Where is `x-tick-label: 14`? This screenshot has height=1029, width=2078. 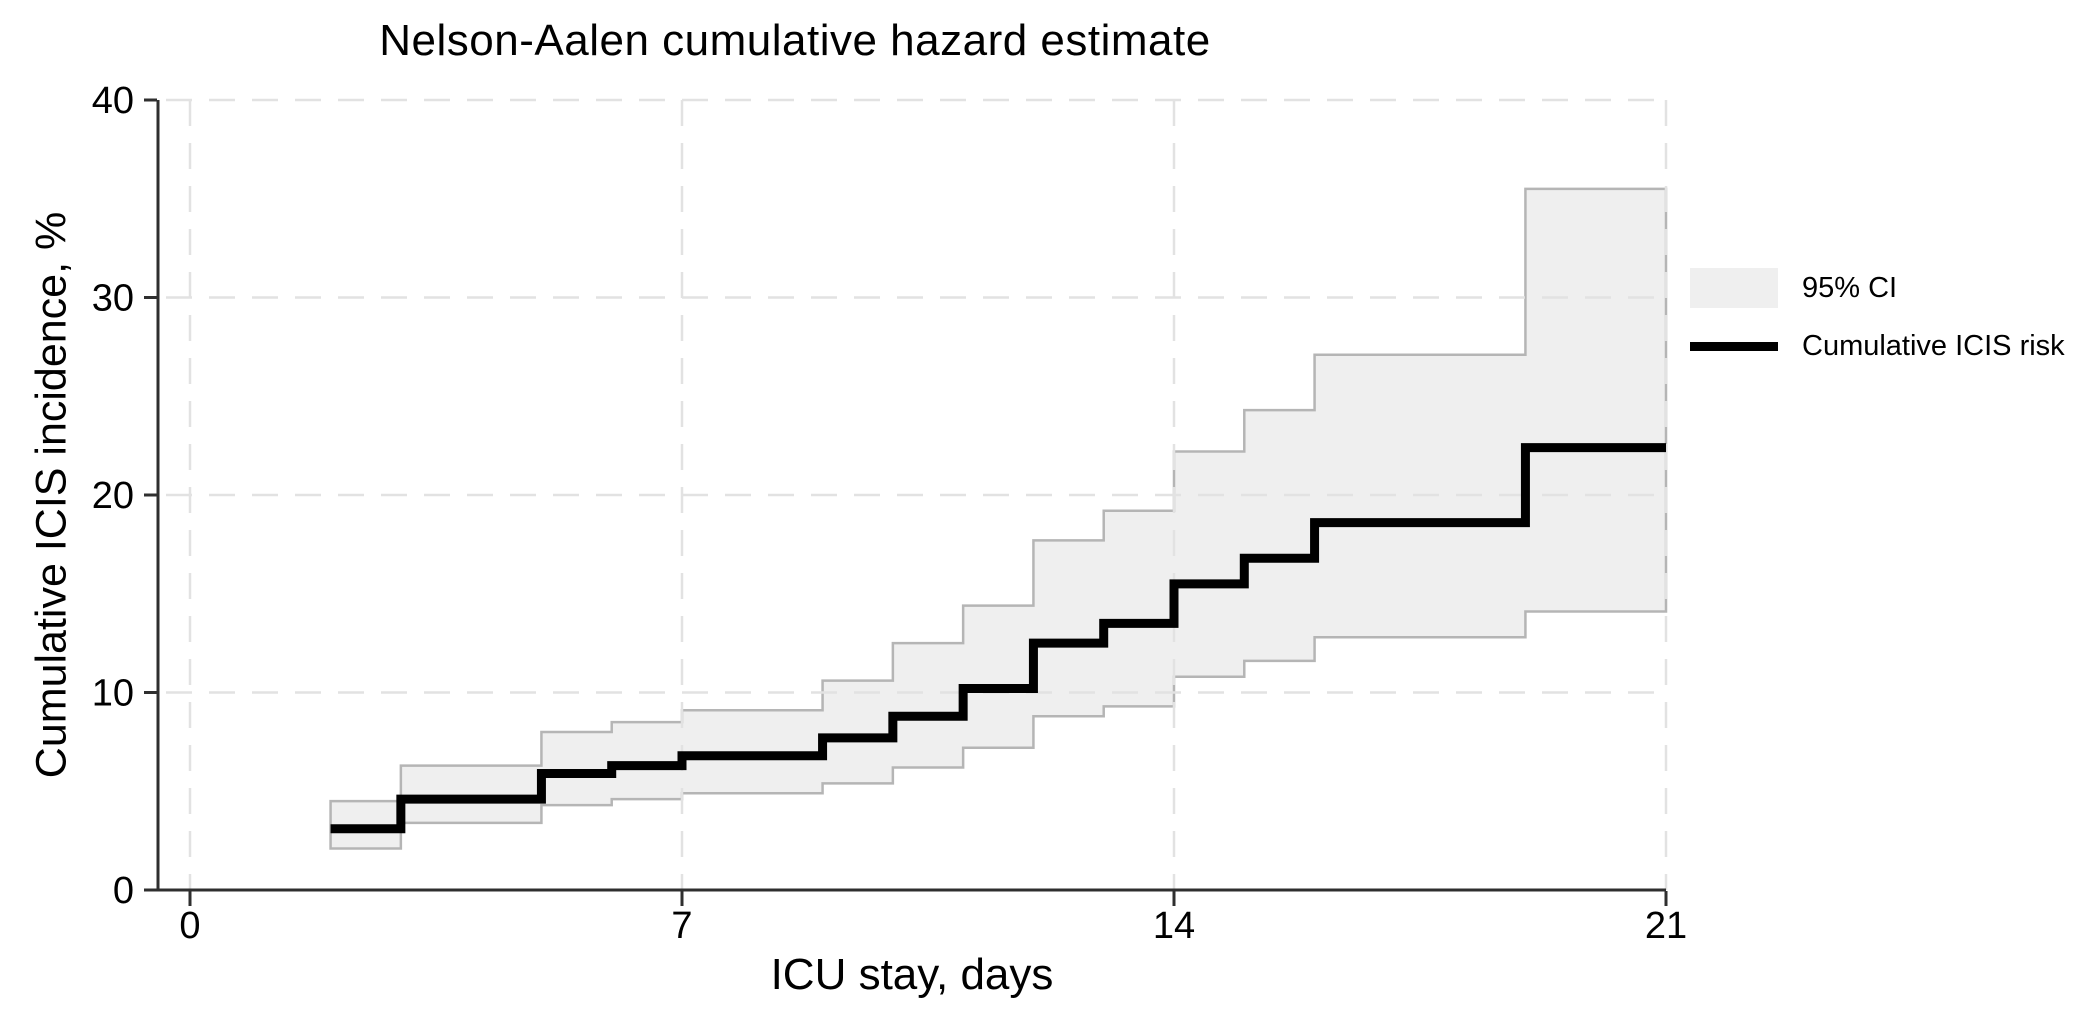
x-tick-label: 14 is located at coordinates (1174, 926).